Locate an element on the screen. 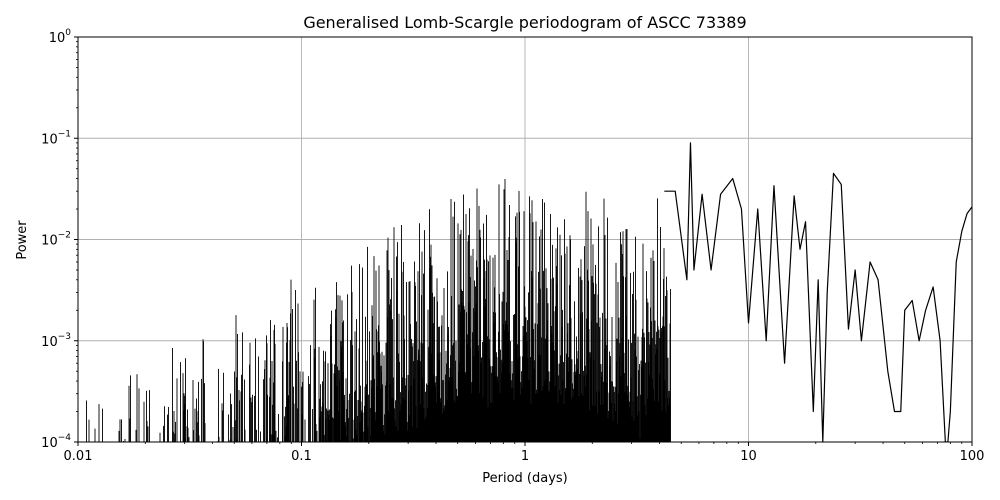 The width and height of the screenshot is (1000, 500). y-tick-label: 10⁻¹ is located at coordinates (56, 138).